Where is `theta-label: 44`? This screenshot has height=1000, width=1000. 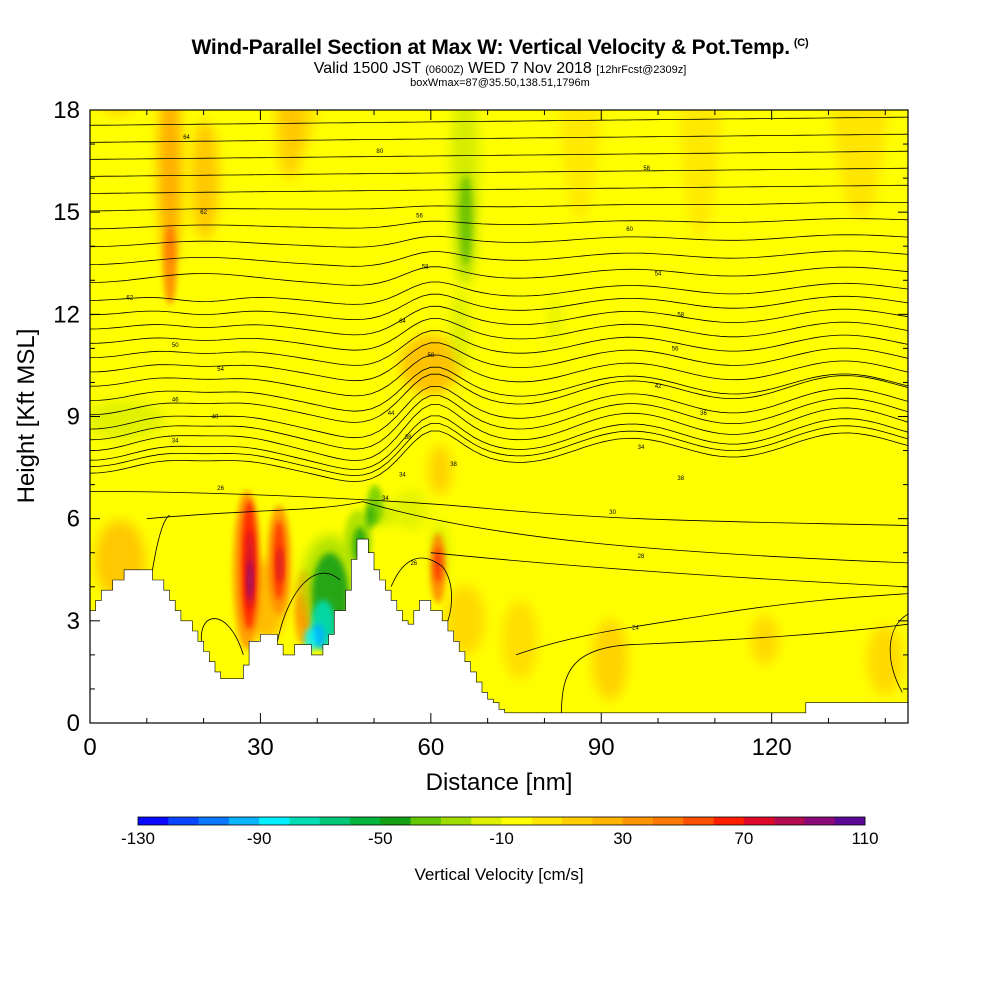
theta-label: 44 is located at coordinates (391, 414).